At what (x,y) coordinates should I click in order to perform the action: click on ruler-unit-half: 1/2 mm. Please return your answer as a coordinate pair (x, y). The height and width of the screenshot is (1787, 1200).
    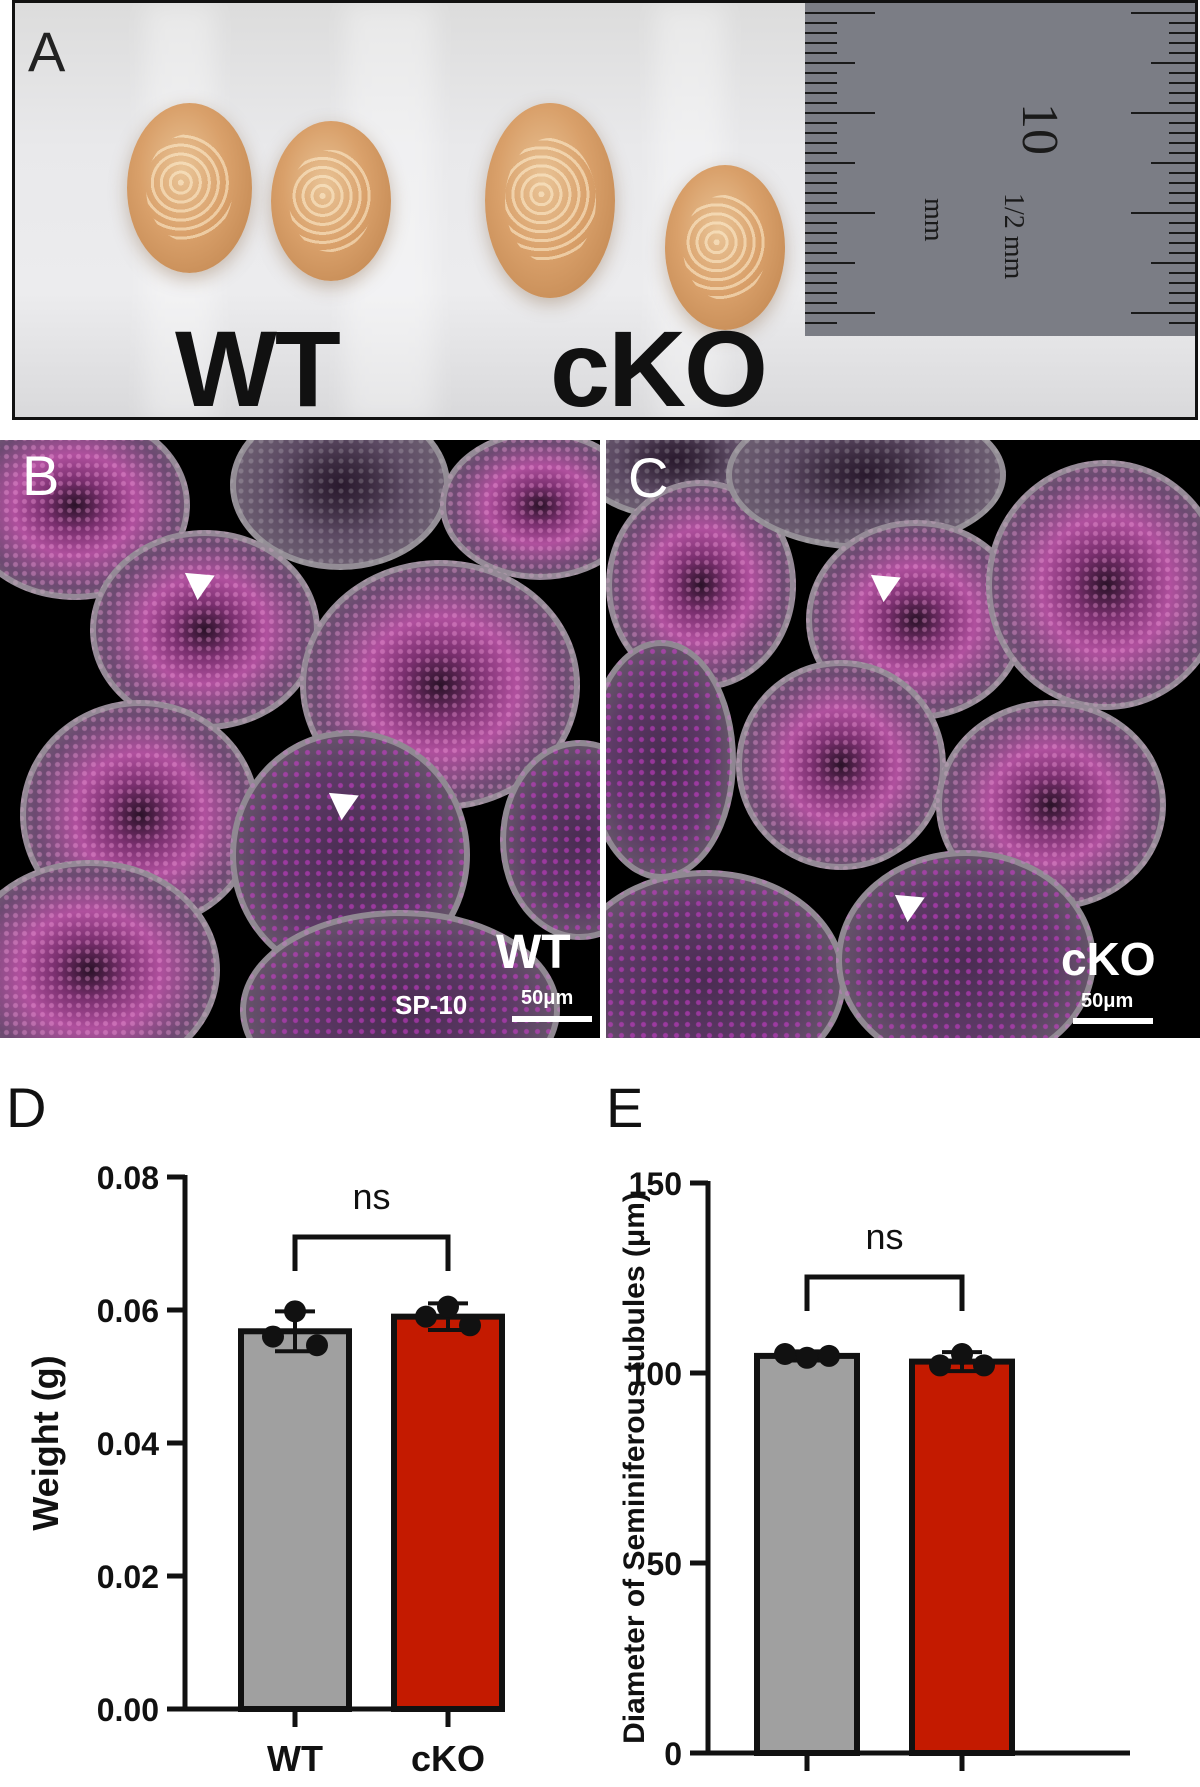
    Looking at the image, I should click on (1013, 236).